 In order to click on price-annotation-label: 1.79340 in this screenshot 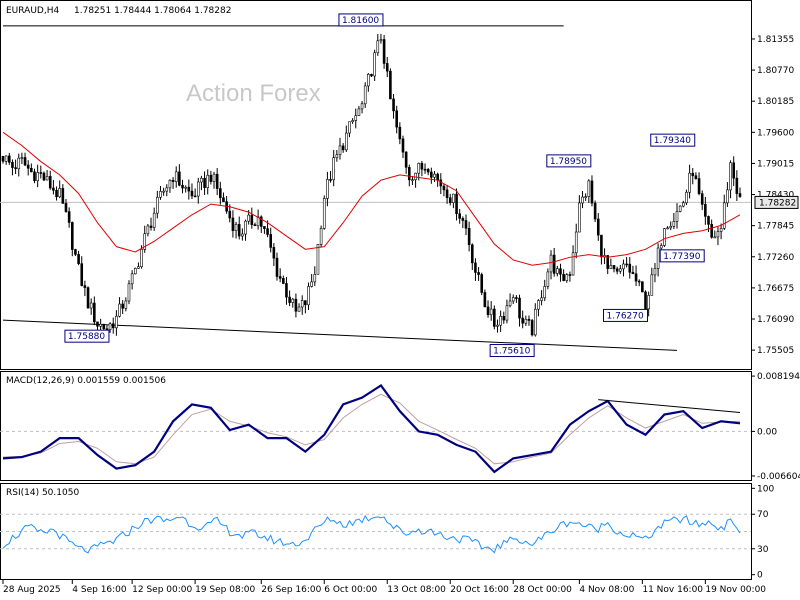, I will do `click(672, 141)`.